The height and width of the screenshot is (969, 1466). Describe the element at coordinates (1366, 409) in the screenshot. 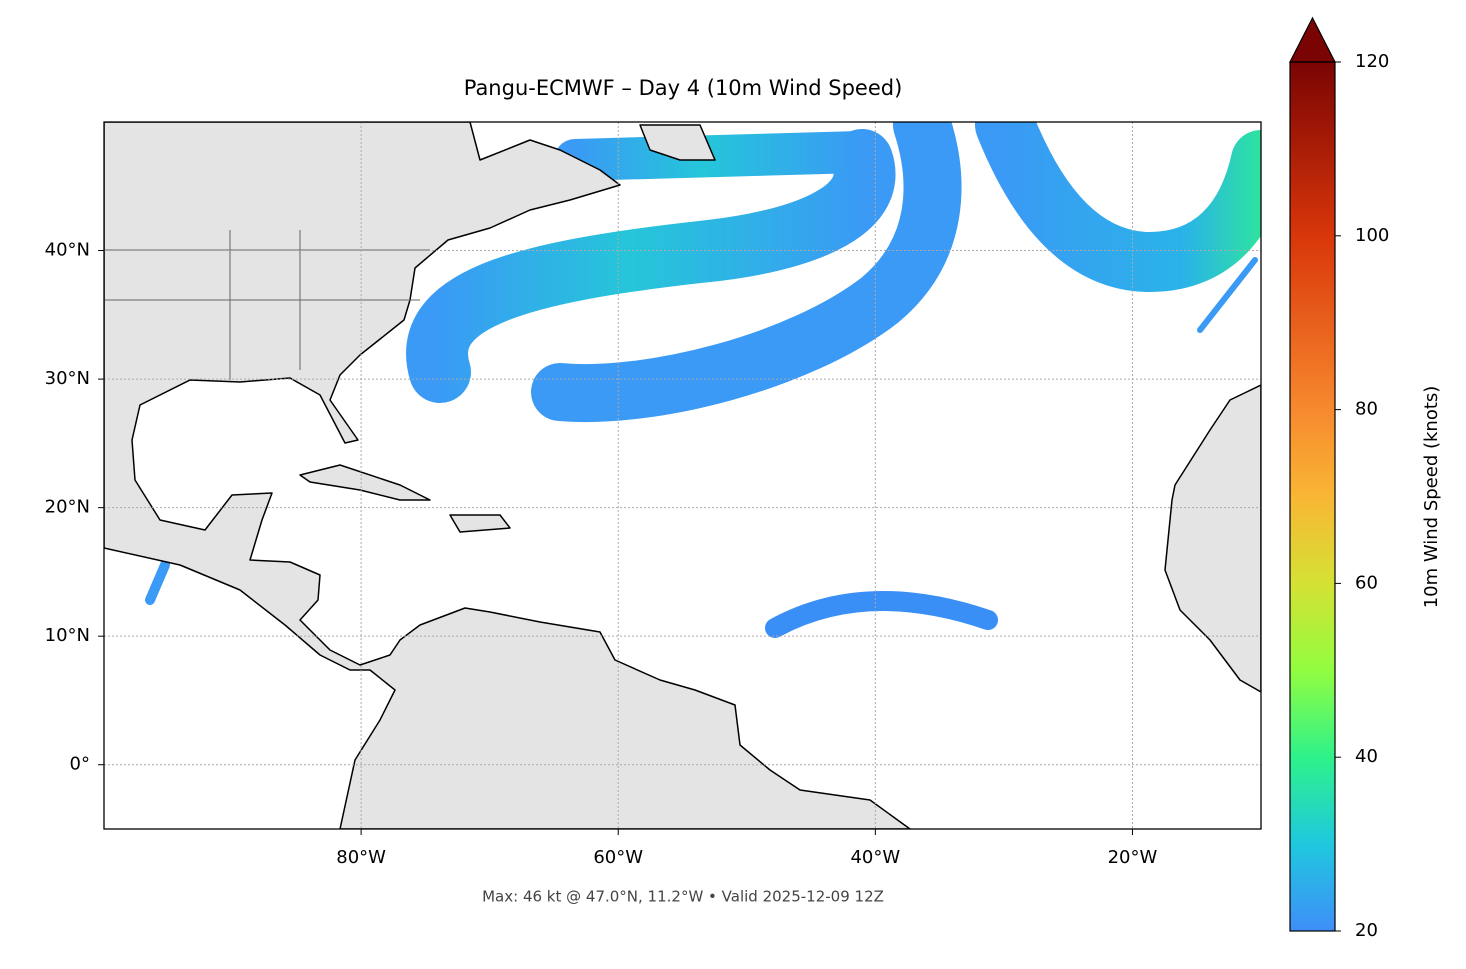

I see `colorbar-tick-label: 80` at that location.